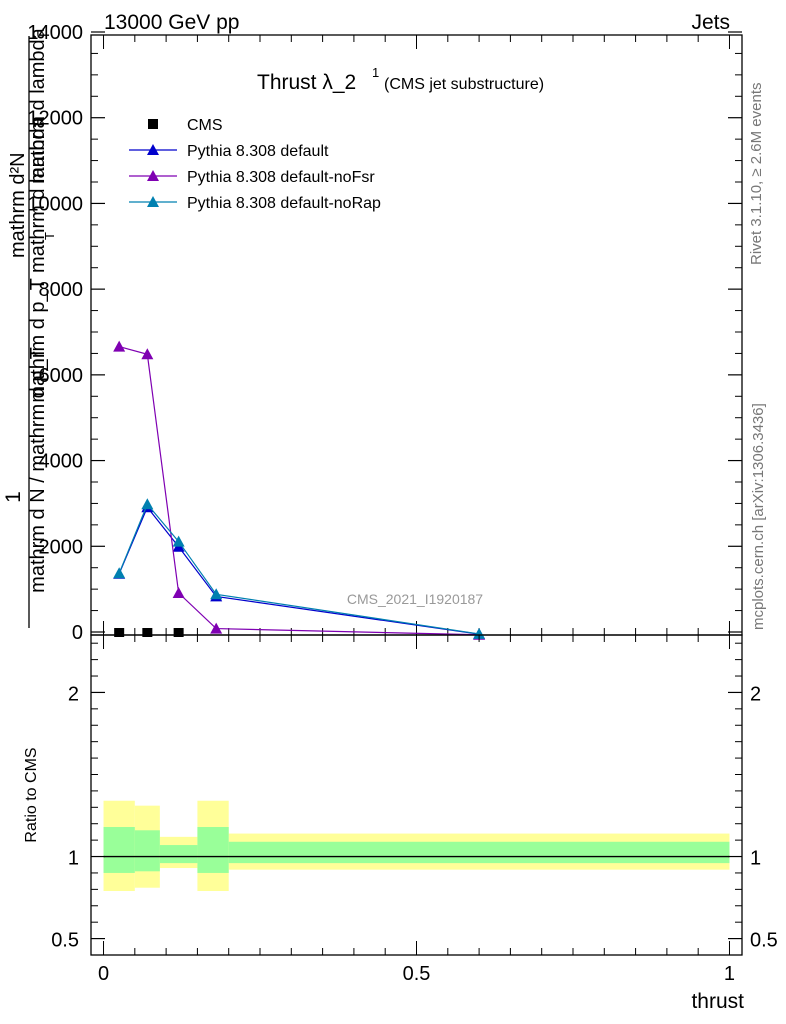  What do you see at coordinates (55, 119) in the screenshot?
I see `ytick-label: 12000` at bounding box center [55, 119].